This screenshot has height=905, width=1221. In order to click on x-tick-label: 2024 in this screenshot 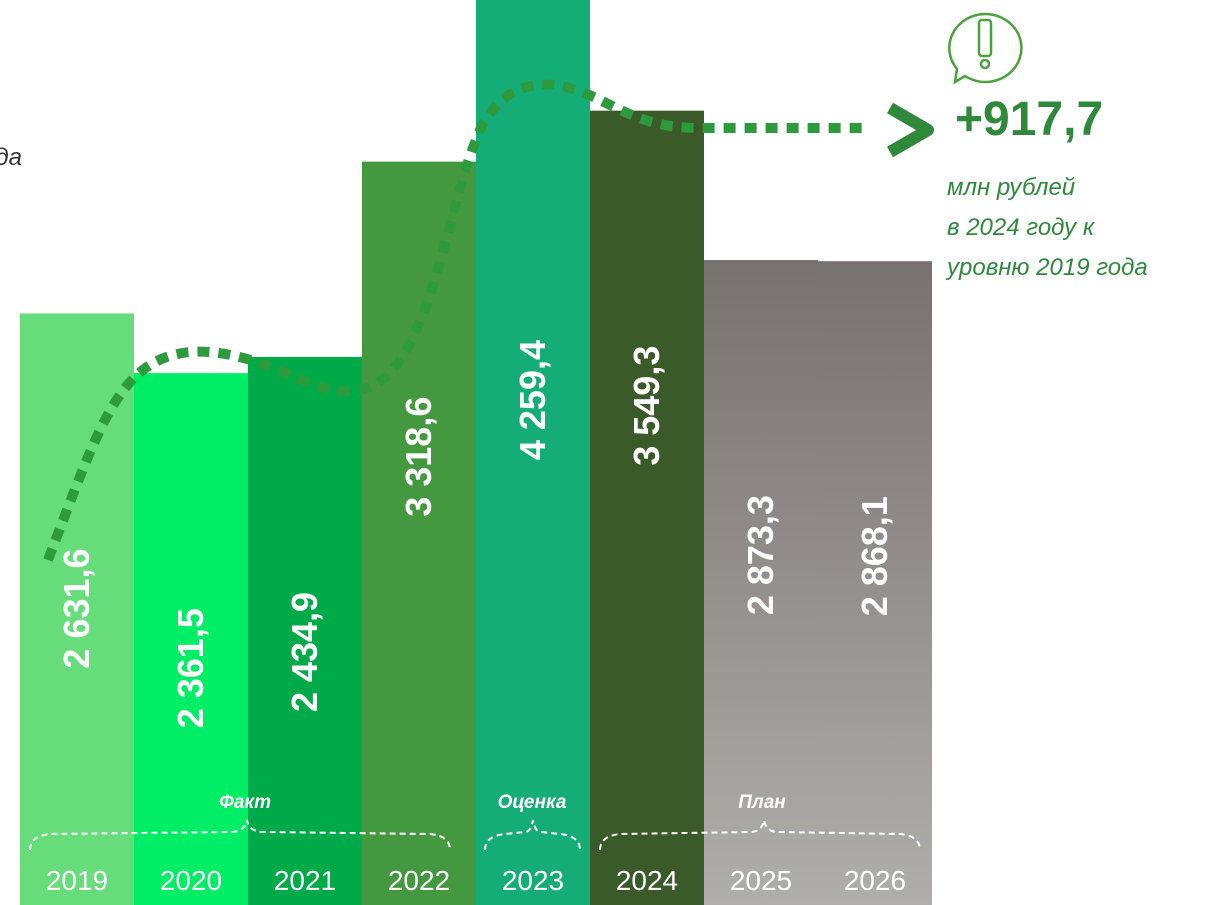, I will do `click(647, 880)`.